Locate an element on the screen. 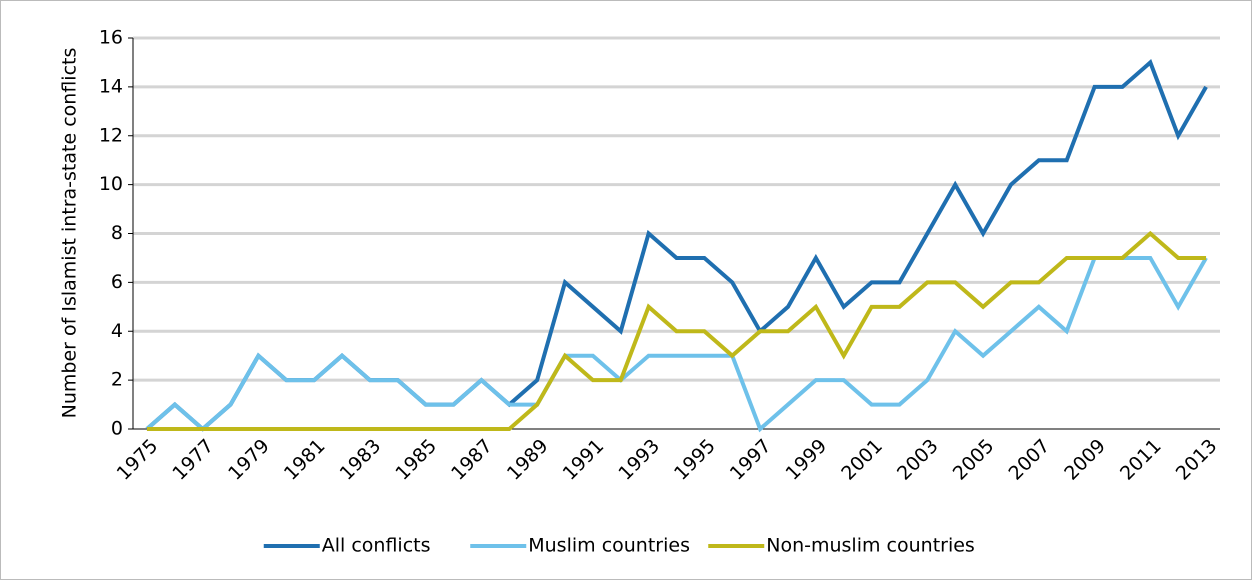 This screenshot has height=580, width=1252. y-tick-label: 8 is located at coordinates (117, 233).